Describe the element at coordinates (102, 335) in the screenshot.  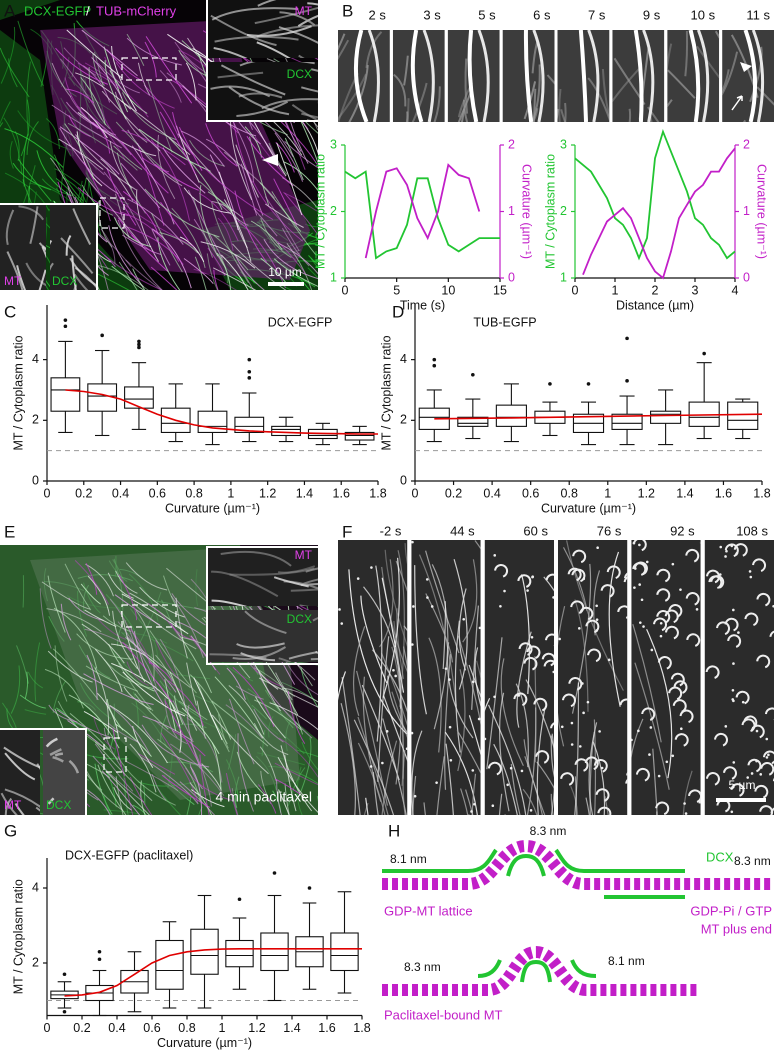
I see `flier` at that location.